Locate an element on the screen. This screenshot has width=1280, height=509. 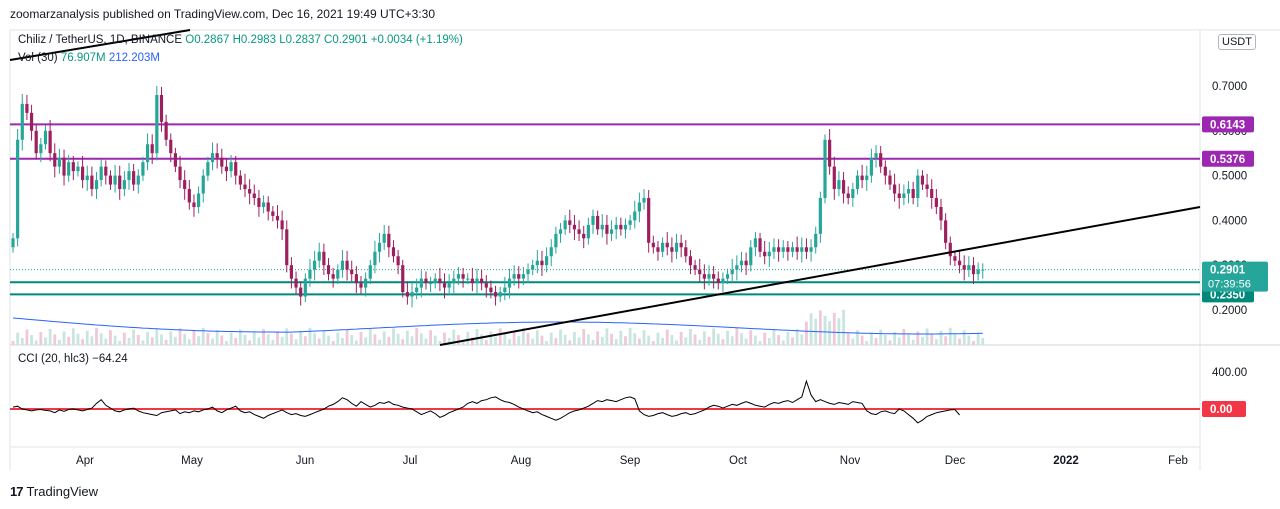
time-tick-label: Aug is located at coordinates (521, 461).